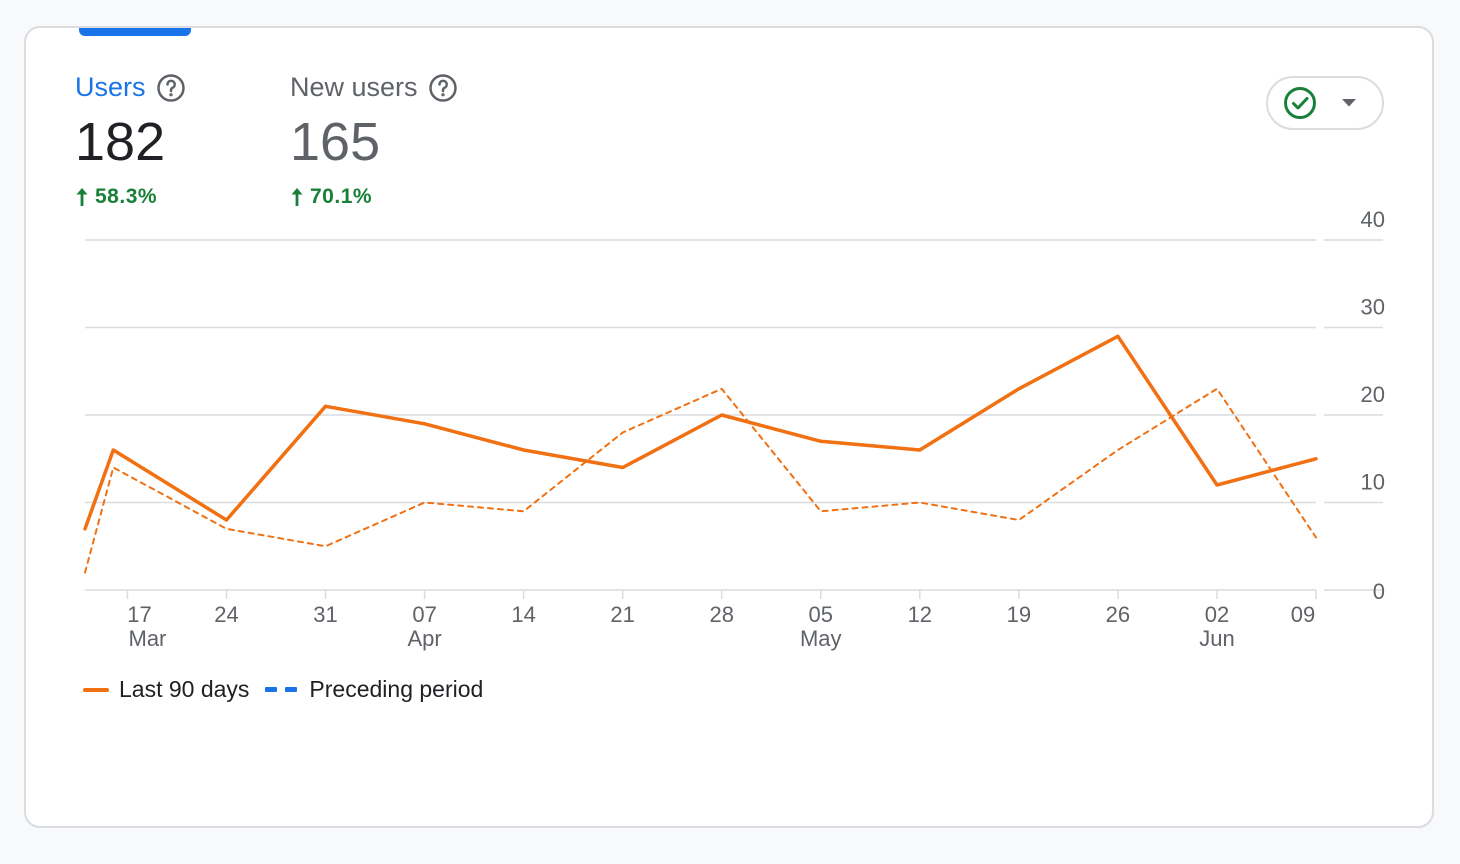 The height and width of the screenshot is (864, 1460). I want to click on x-tick-label: 17, so click(139, 614).